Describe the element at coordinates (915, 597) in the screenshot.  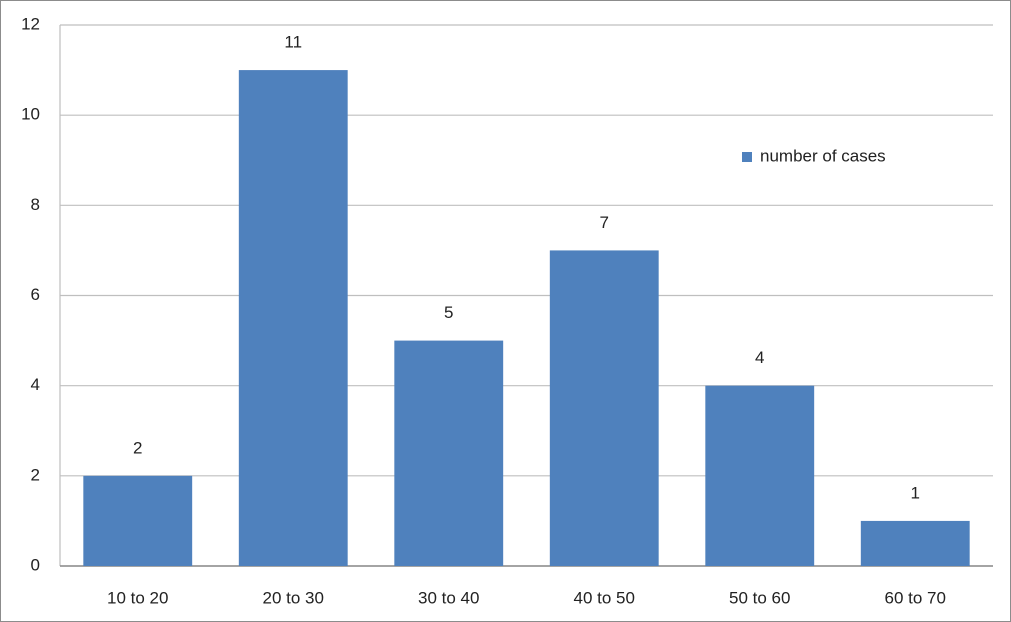
I see `x-tick-label: 60 to 70` at that location.